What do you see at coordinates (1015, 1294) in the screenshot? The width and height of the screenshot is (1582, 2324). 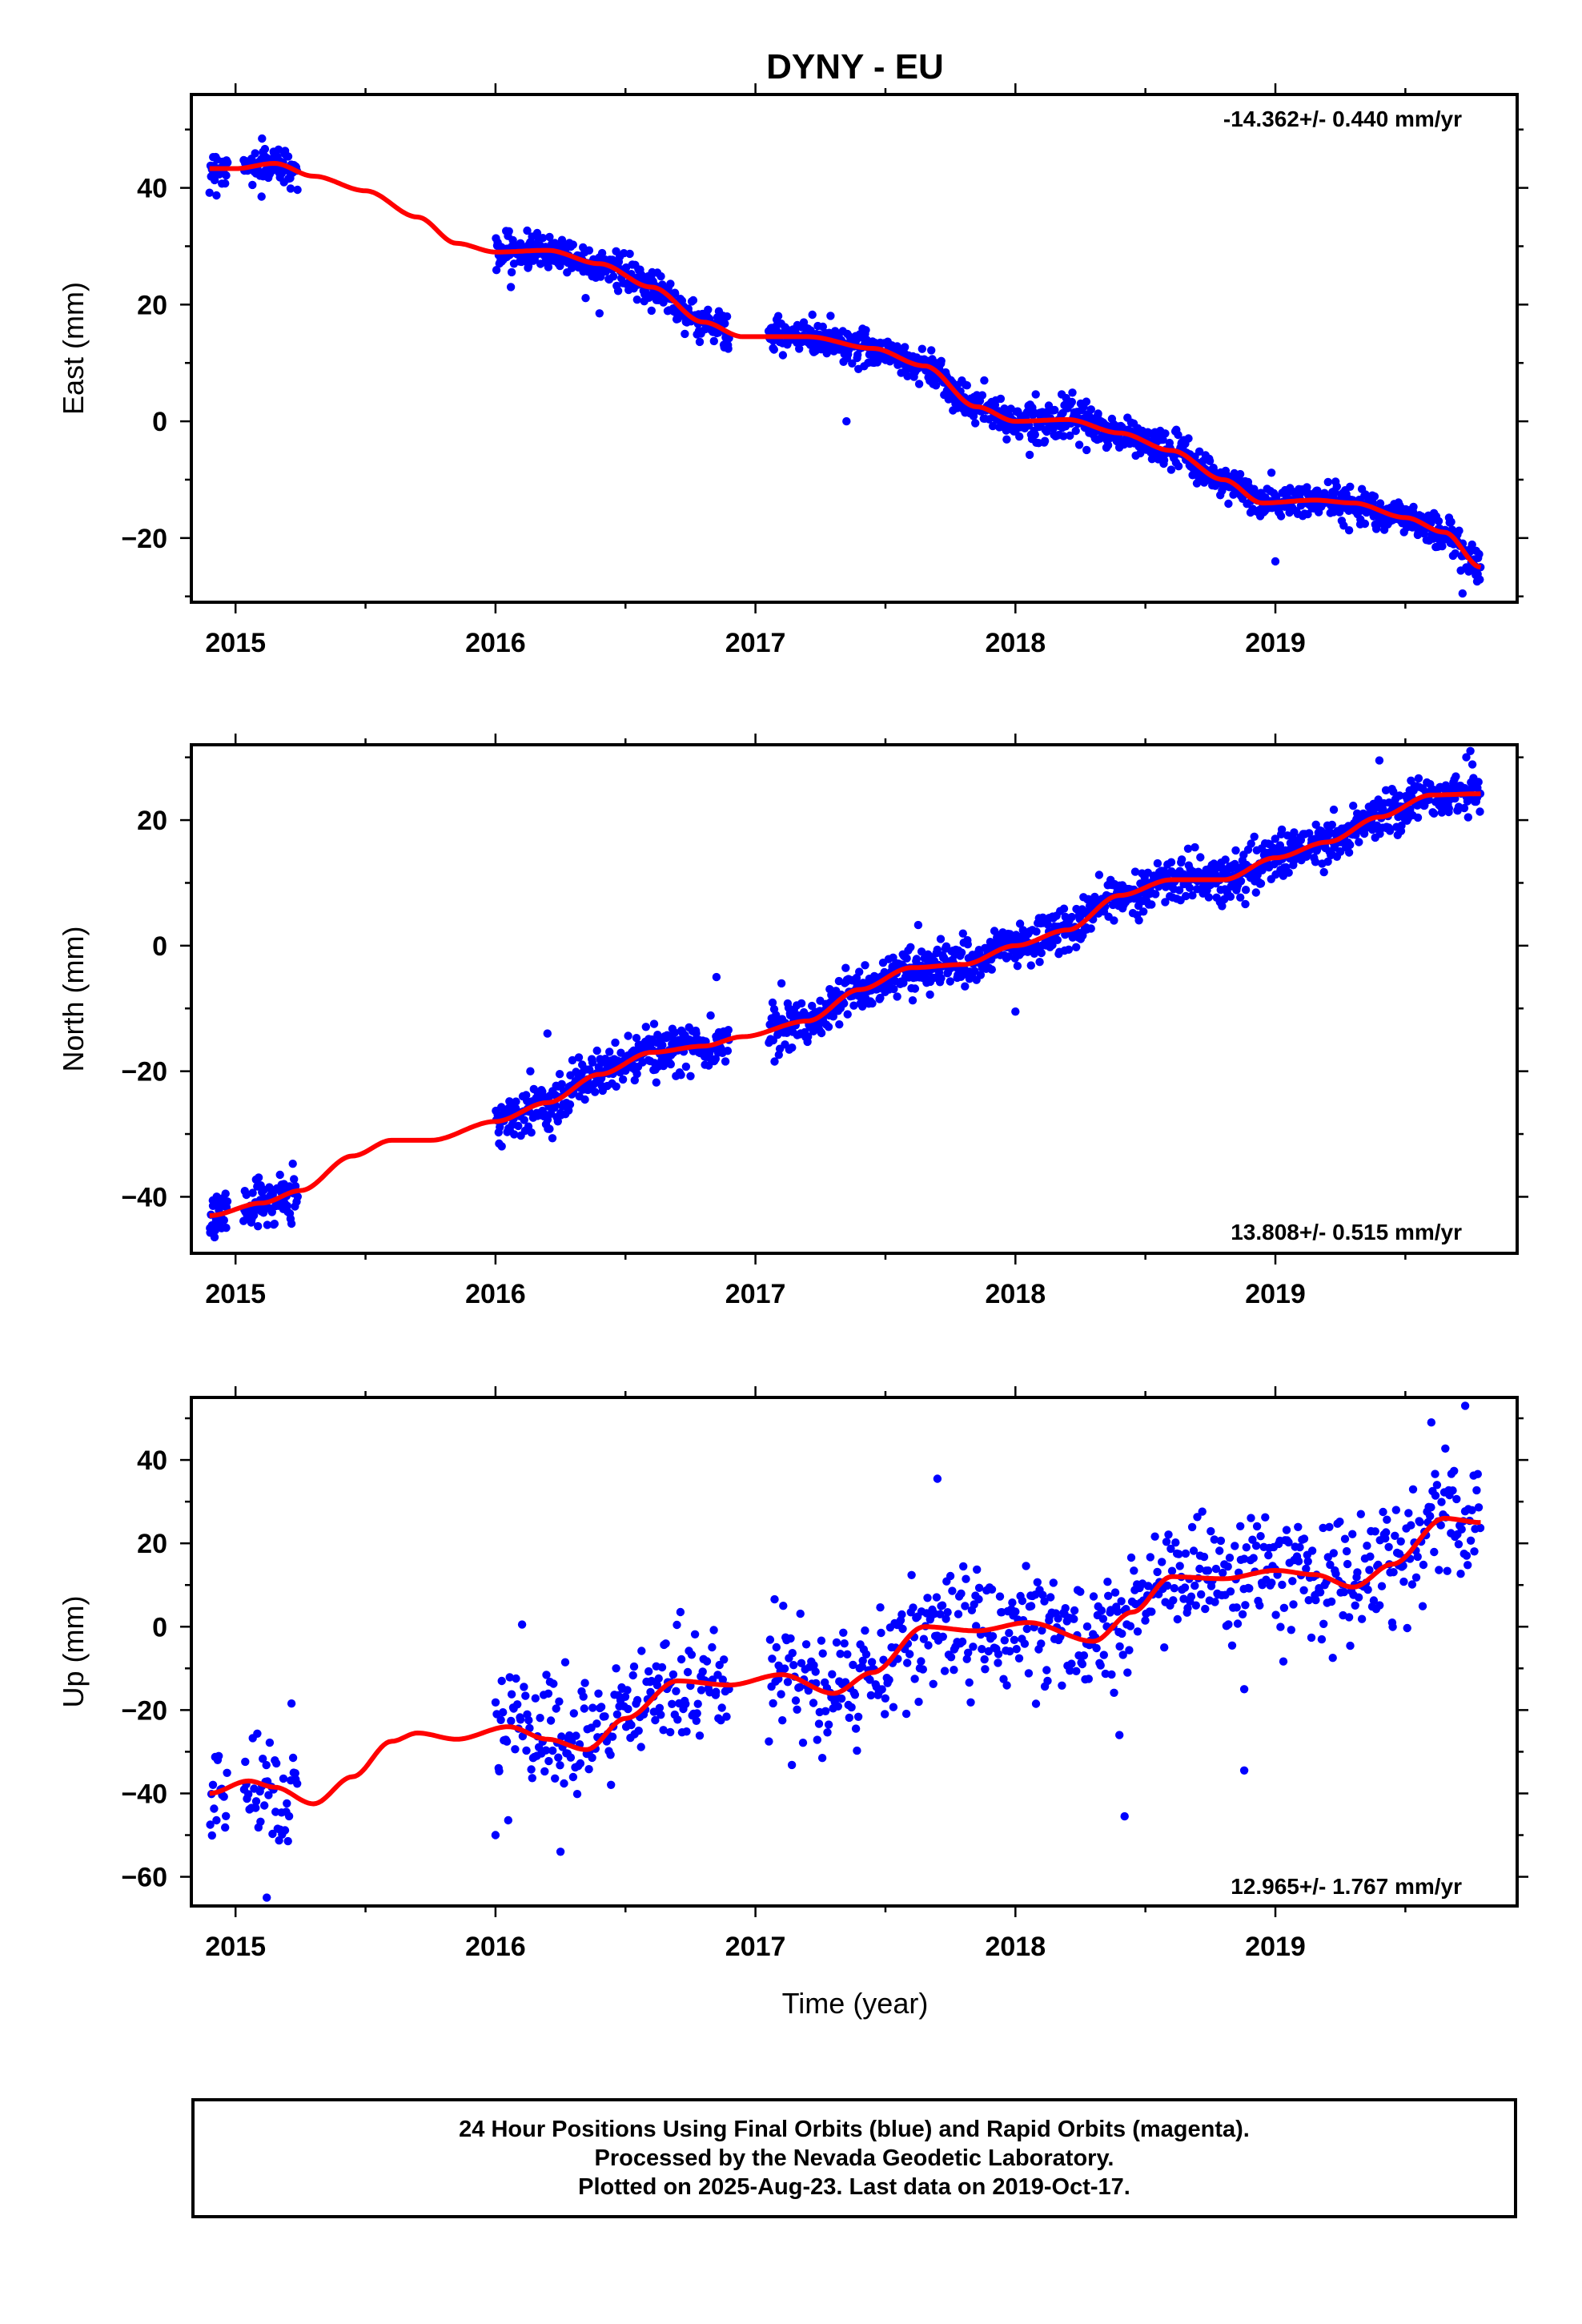 I see `north-x-tick-label: 2018` at bounding box center [1015, 1294].